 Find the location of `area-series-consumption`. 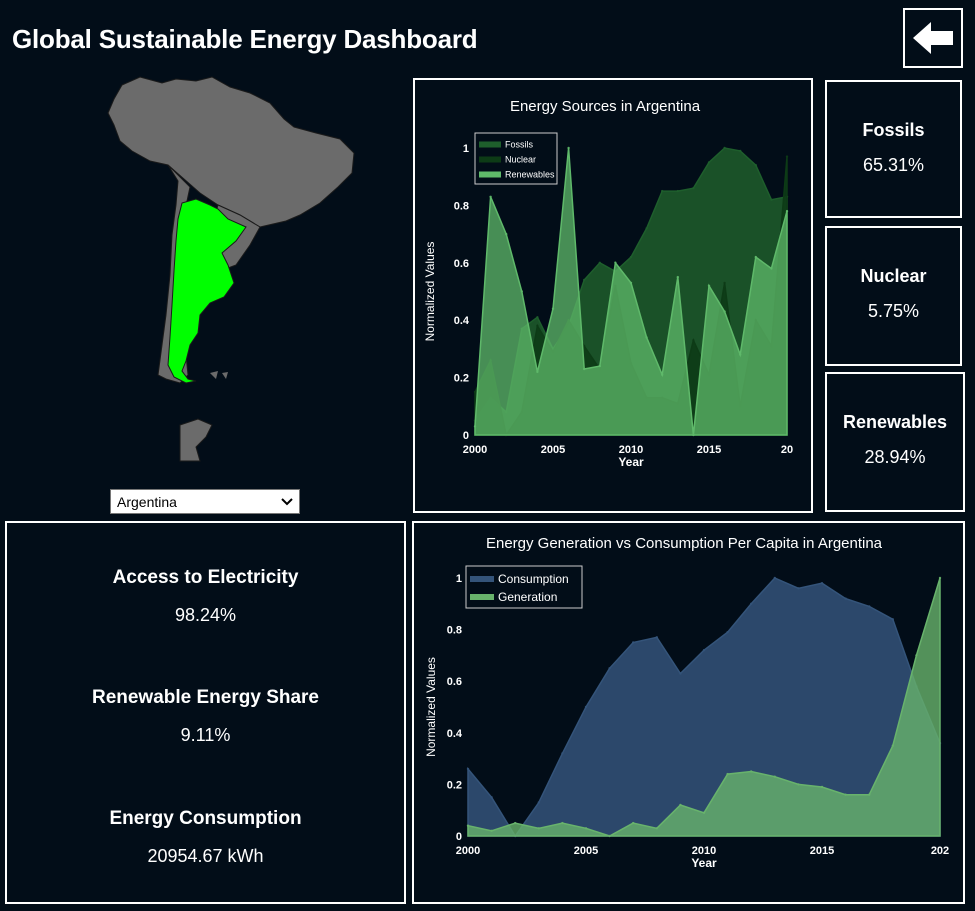

area-series-consumption is located at coordinates (704, 707).